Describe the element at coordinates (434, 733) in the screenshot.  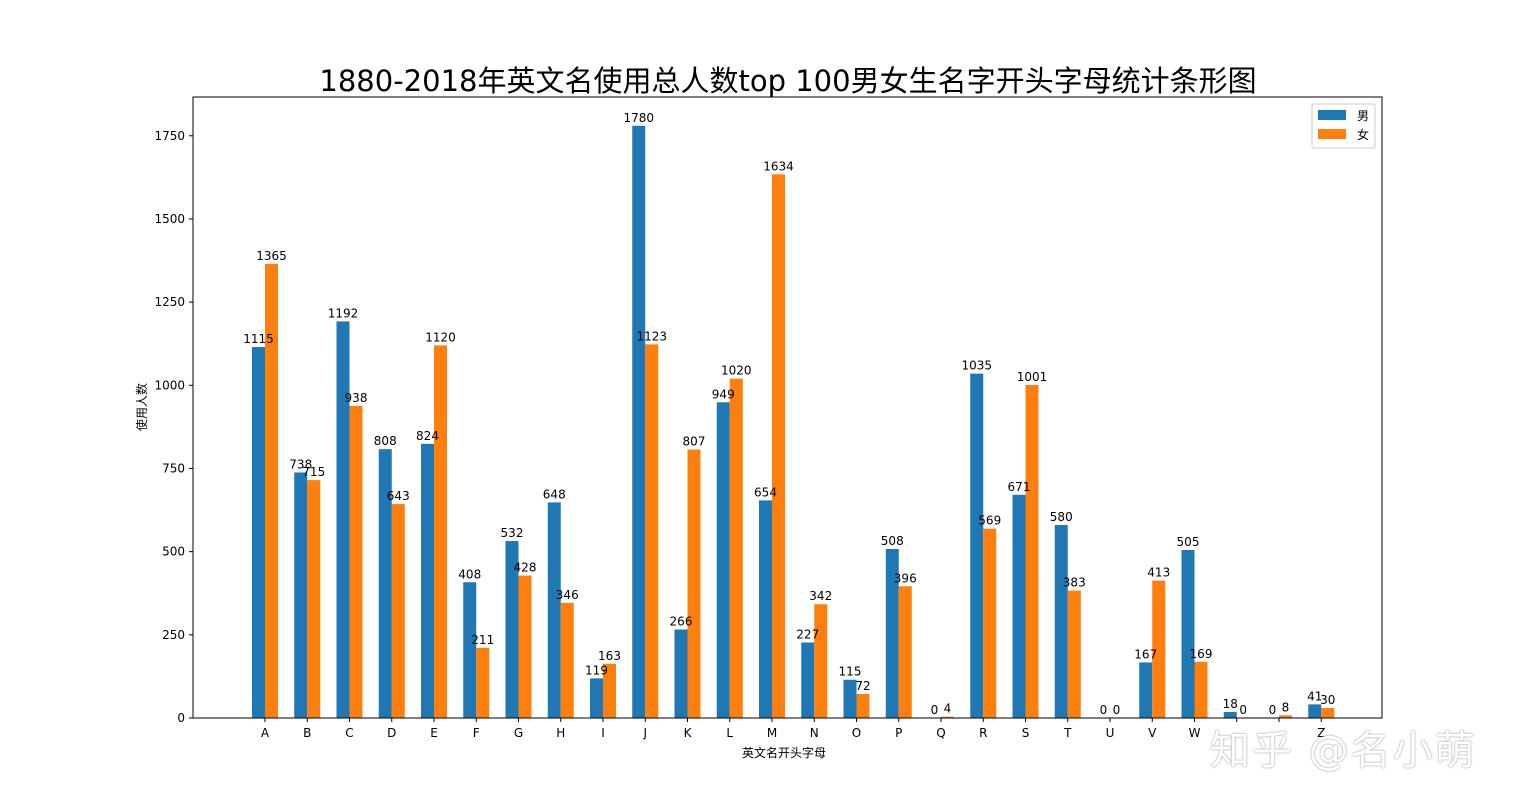
I see `x-tick-label-E: E` at that location.